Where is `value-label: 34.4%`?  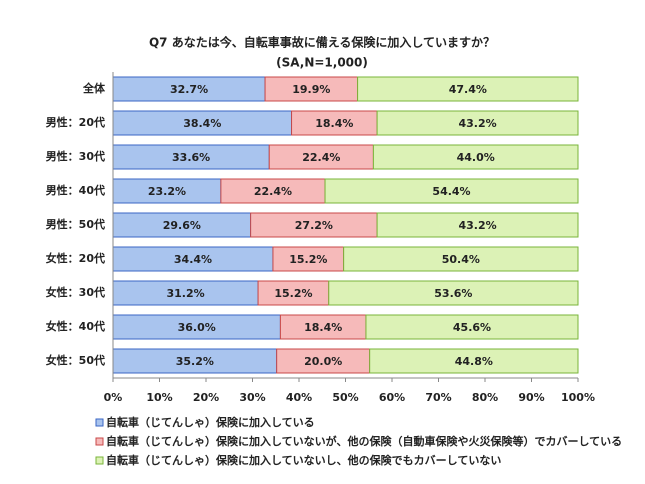
value-label: 34.4% is located at coordinates (193, 259).